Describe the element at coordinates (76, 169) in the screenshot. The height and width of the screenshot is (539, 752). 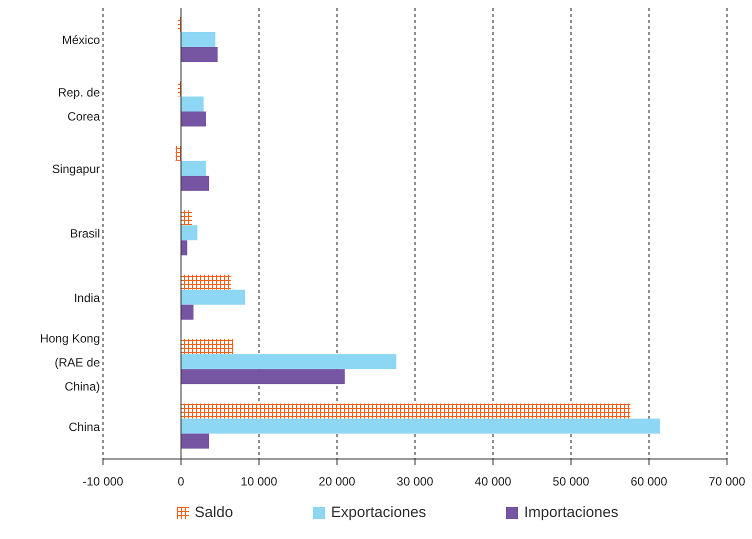
I see `y-tick-label: Singapur` at that location.